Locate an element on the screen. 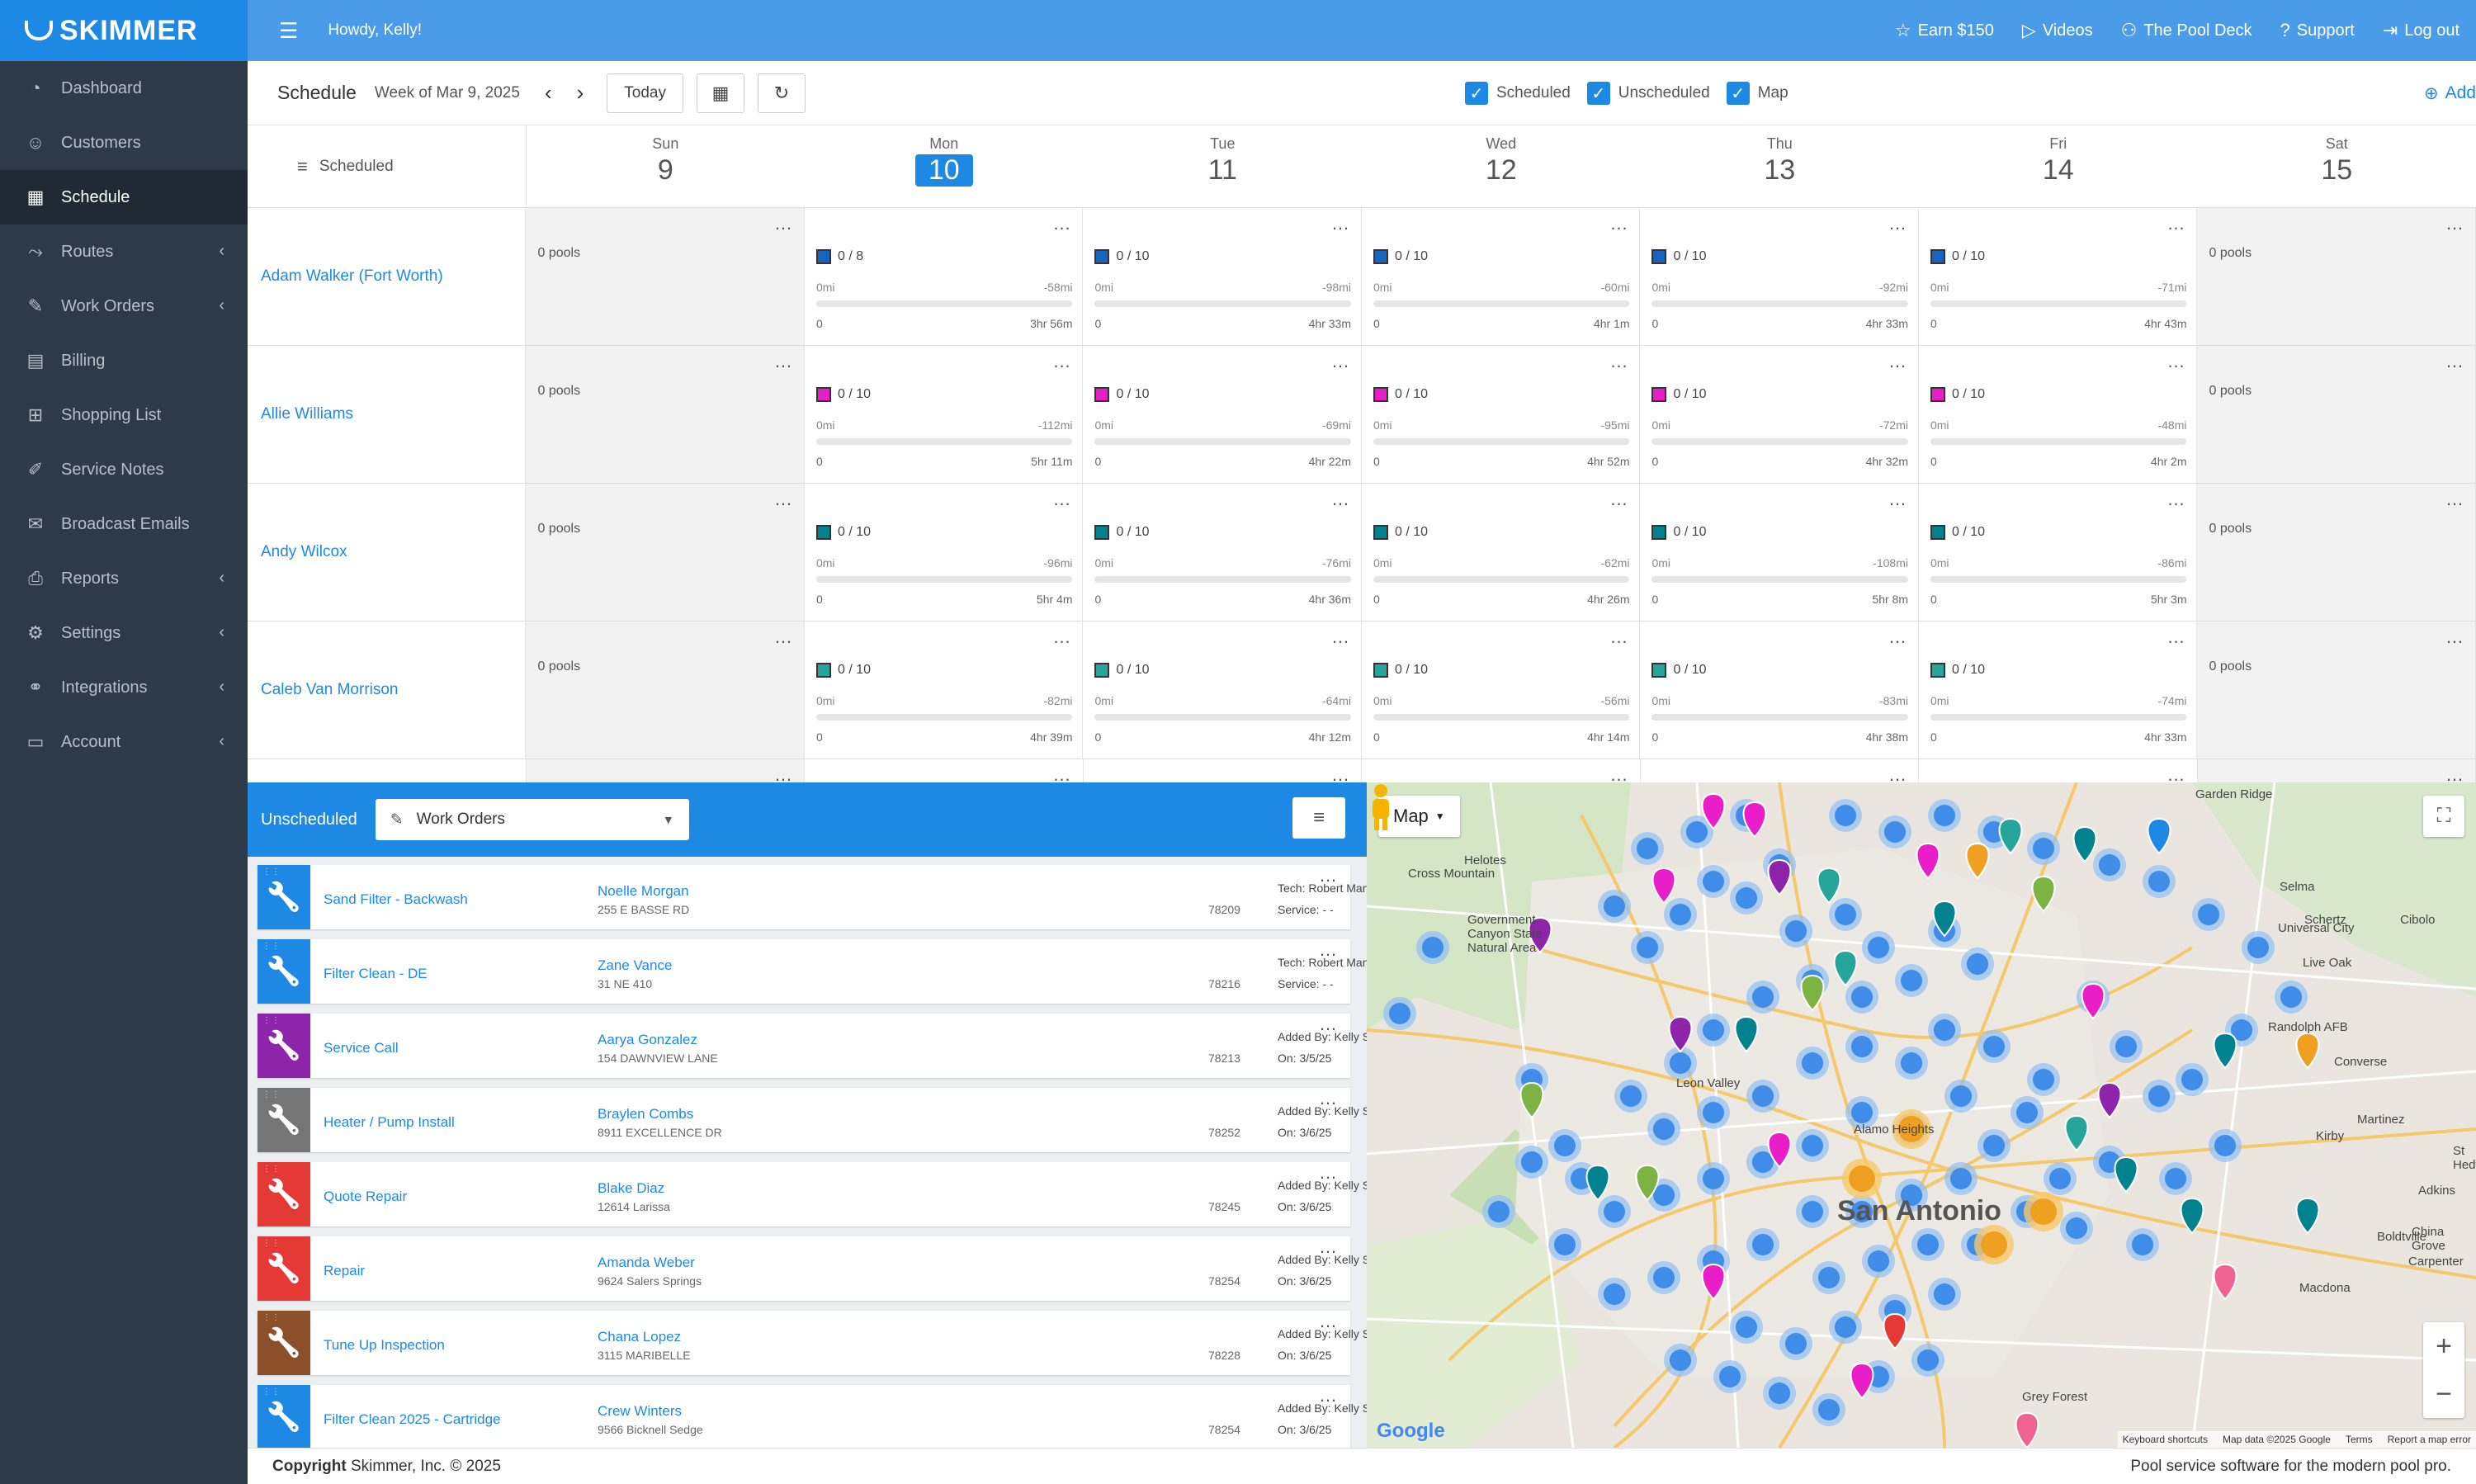 The height and width of the screenshot is (1484, 2476). map-attribution-item: Report a map error is located at coordinates (2429, 1439).